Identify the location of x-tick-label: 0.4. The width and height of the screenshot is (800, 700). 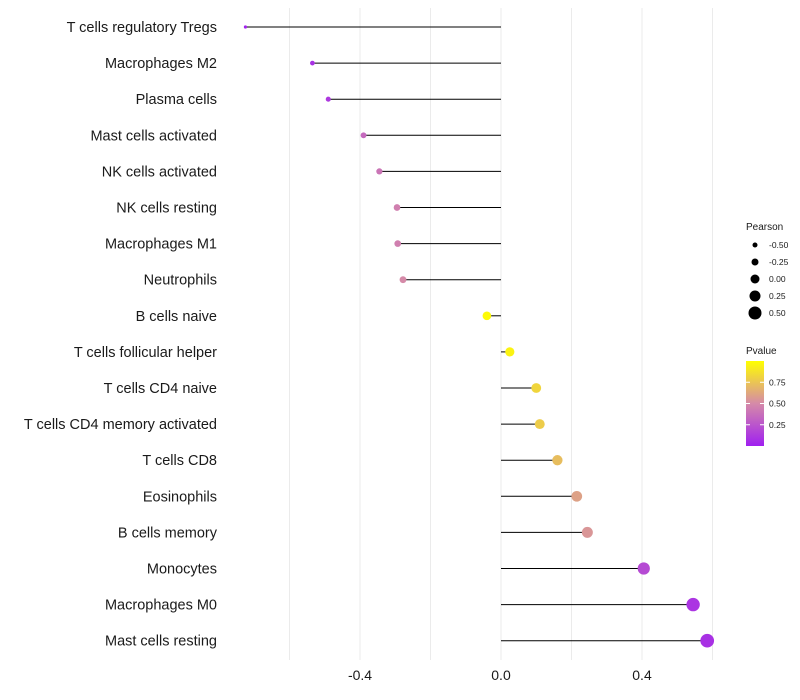
(642, 675).